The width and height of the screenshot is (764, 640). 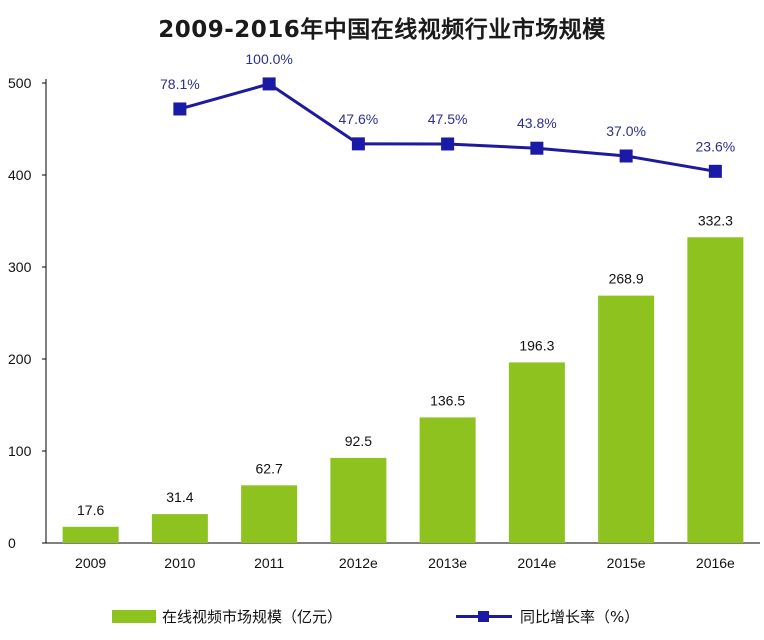 I want to click on x-tick-label: 2012e, so click(x=358, y=563).